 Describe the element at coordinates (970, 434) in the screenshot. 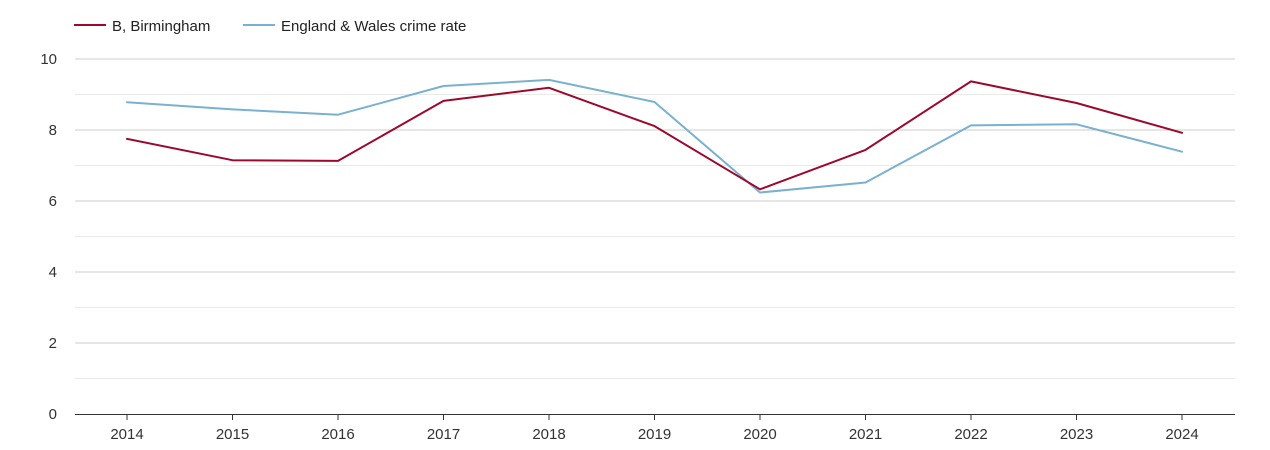

I see `x-tick-label: 2022` at that location.